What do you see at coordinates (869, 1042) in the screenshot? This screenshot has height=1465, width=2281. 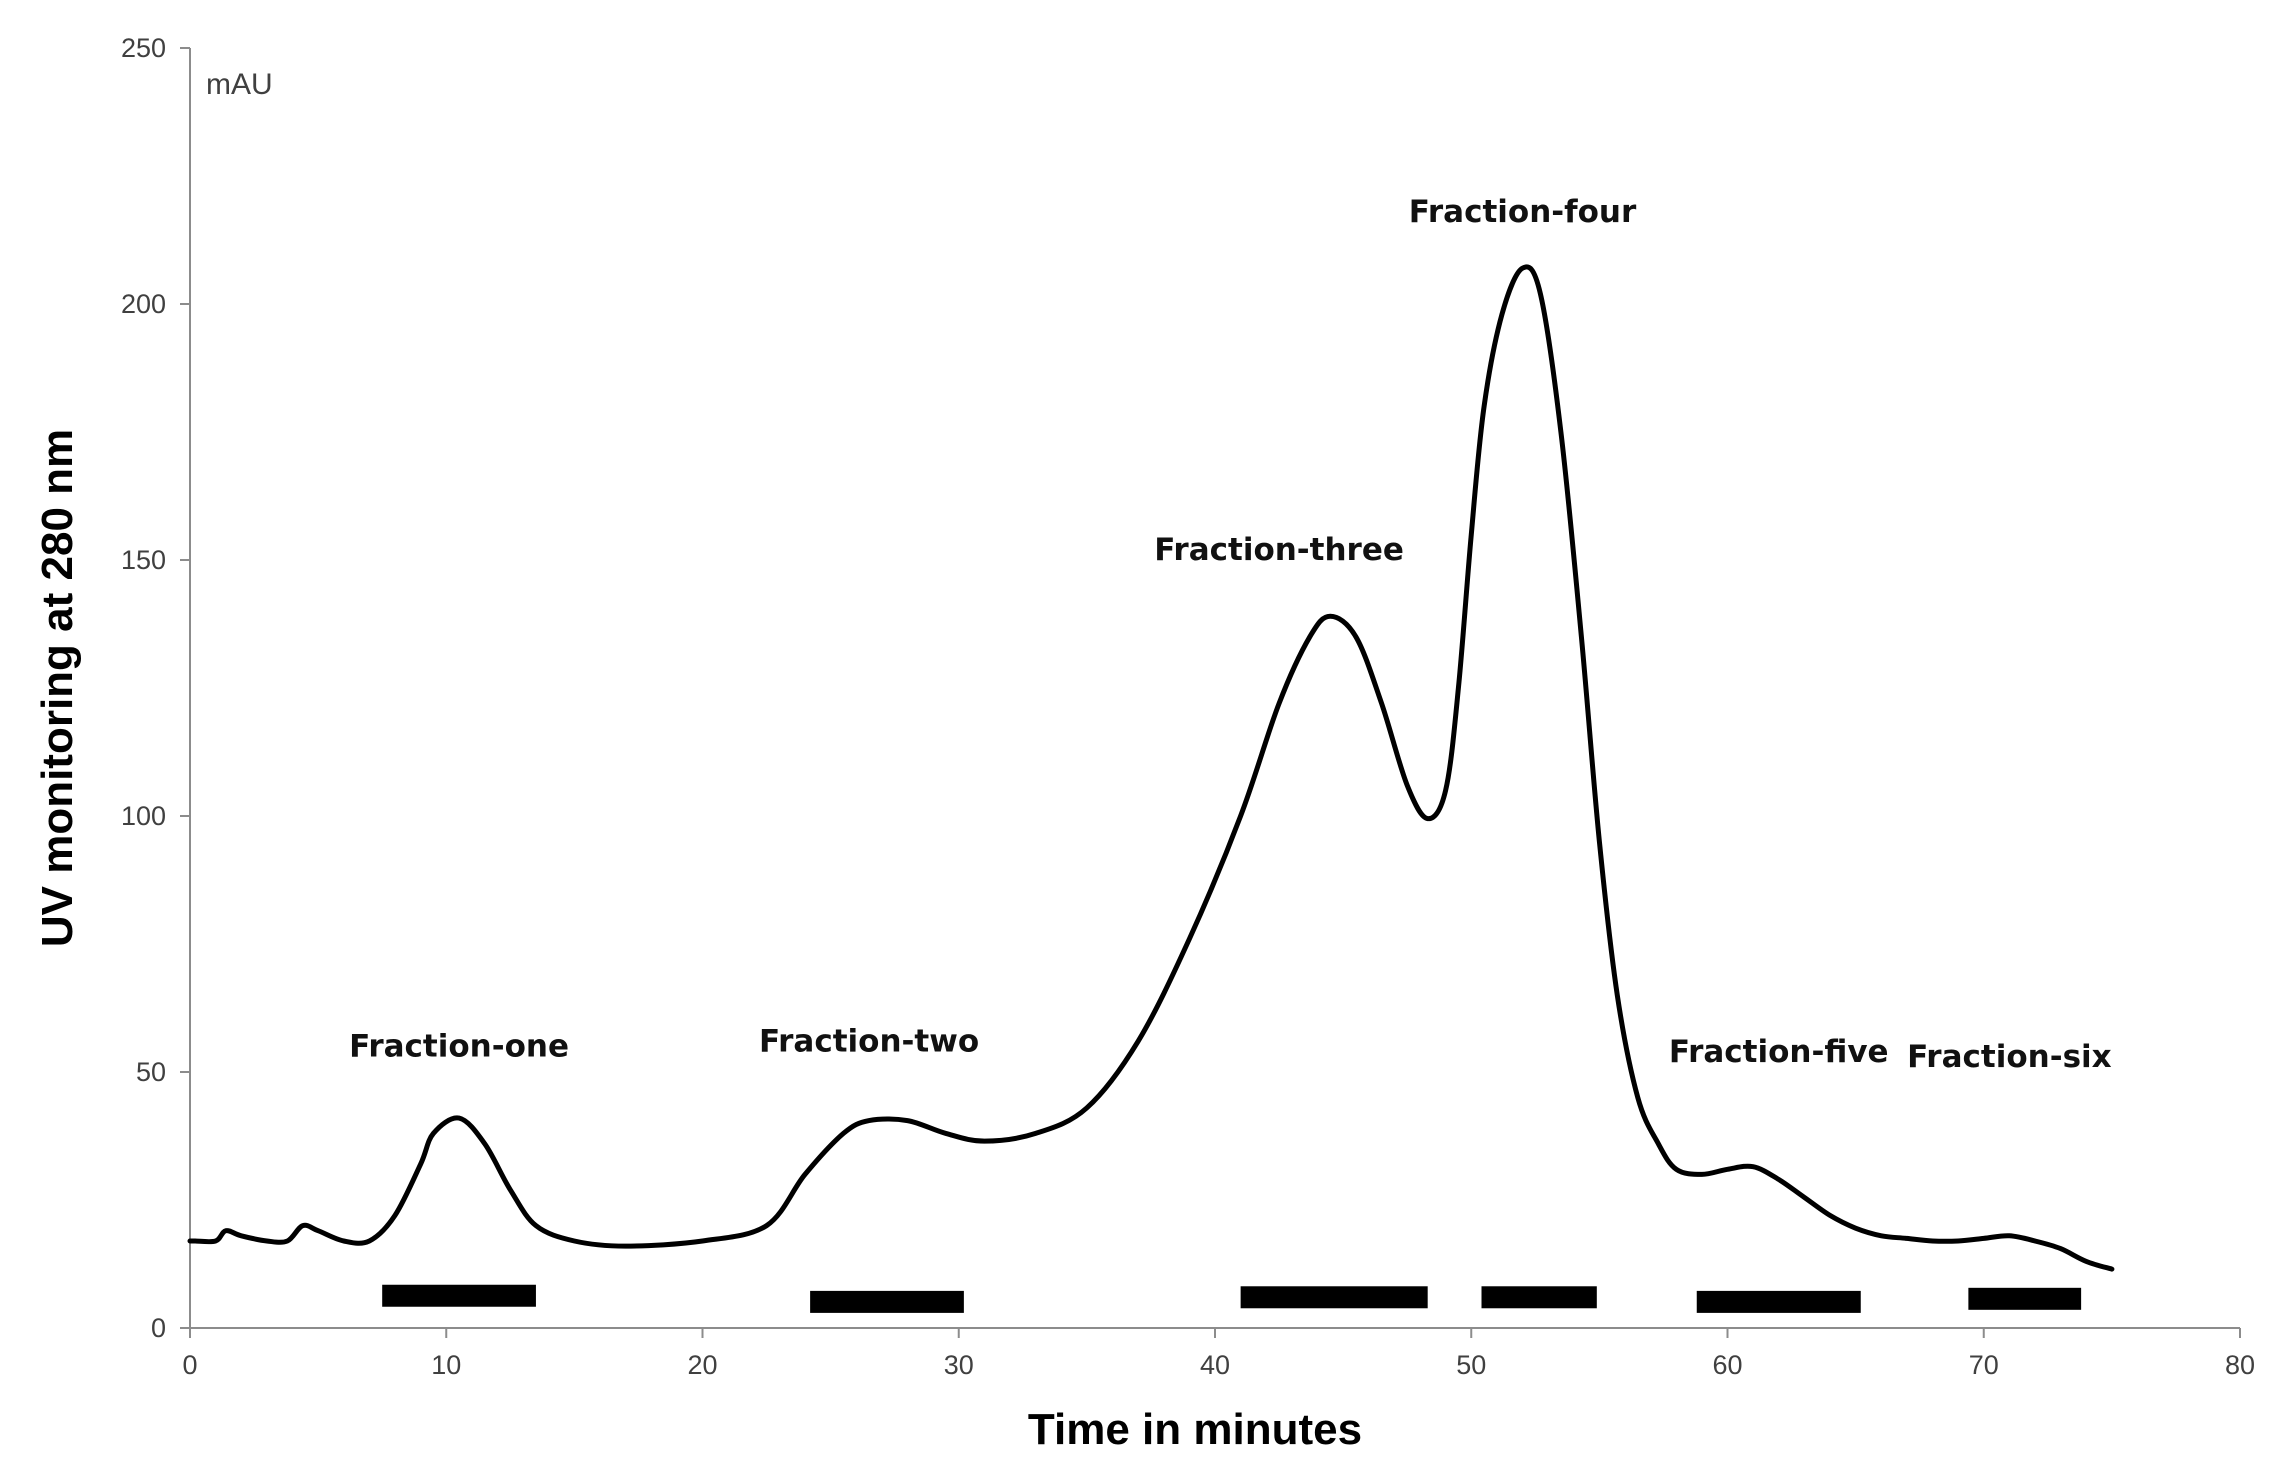 I see `fraction-label-2: Fraction-two` at bounding box center [869, 1042].